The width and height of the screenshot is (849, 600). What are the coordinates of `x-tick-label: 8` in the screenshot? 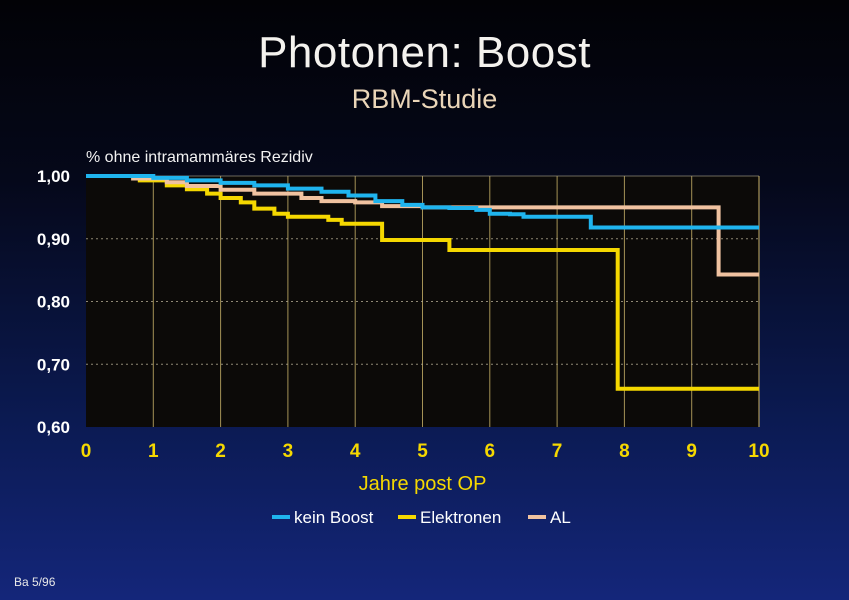 It's located at (624, 451).